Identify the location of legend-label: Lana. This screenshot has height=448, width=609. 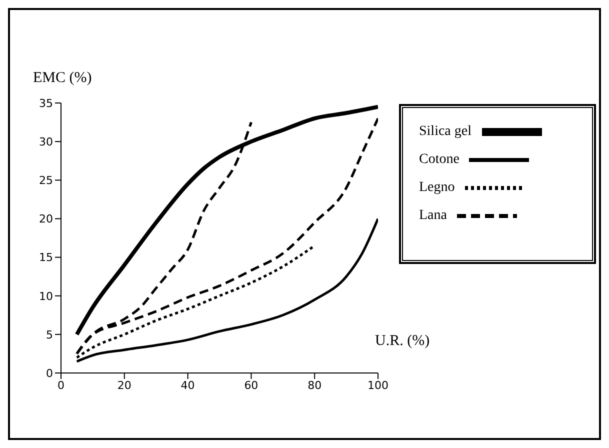
(433, 216).